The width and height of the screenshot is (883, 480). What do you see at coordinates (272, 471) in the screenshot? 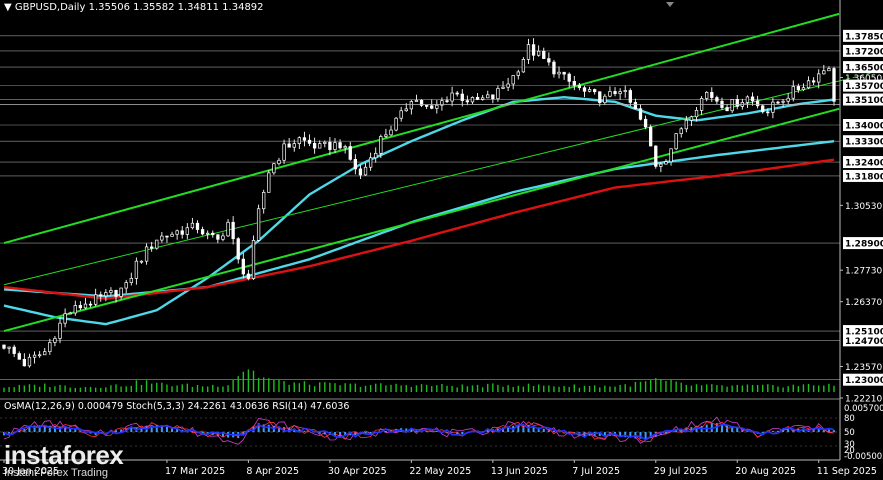
I see `time-axis-label: 8 Apr 2025` at bounding box center [272, 471].